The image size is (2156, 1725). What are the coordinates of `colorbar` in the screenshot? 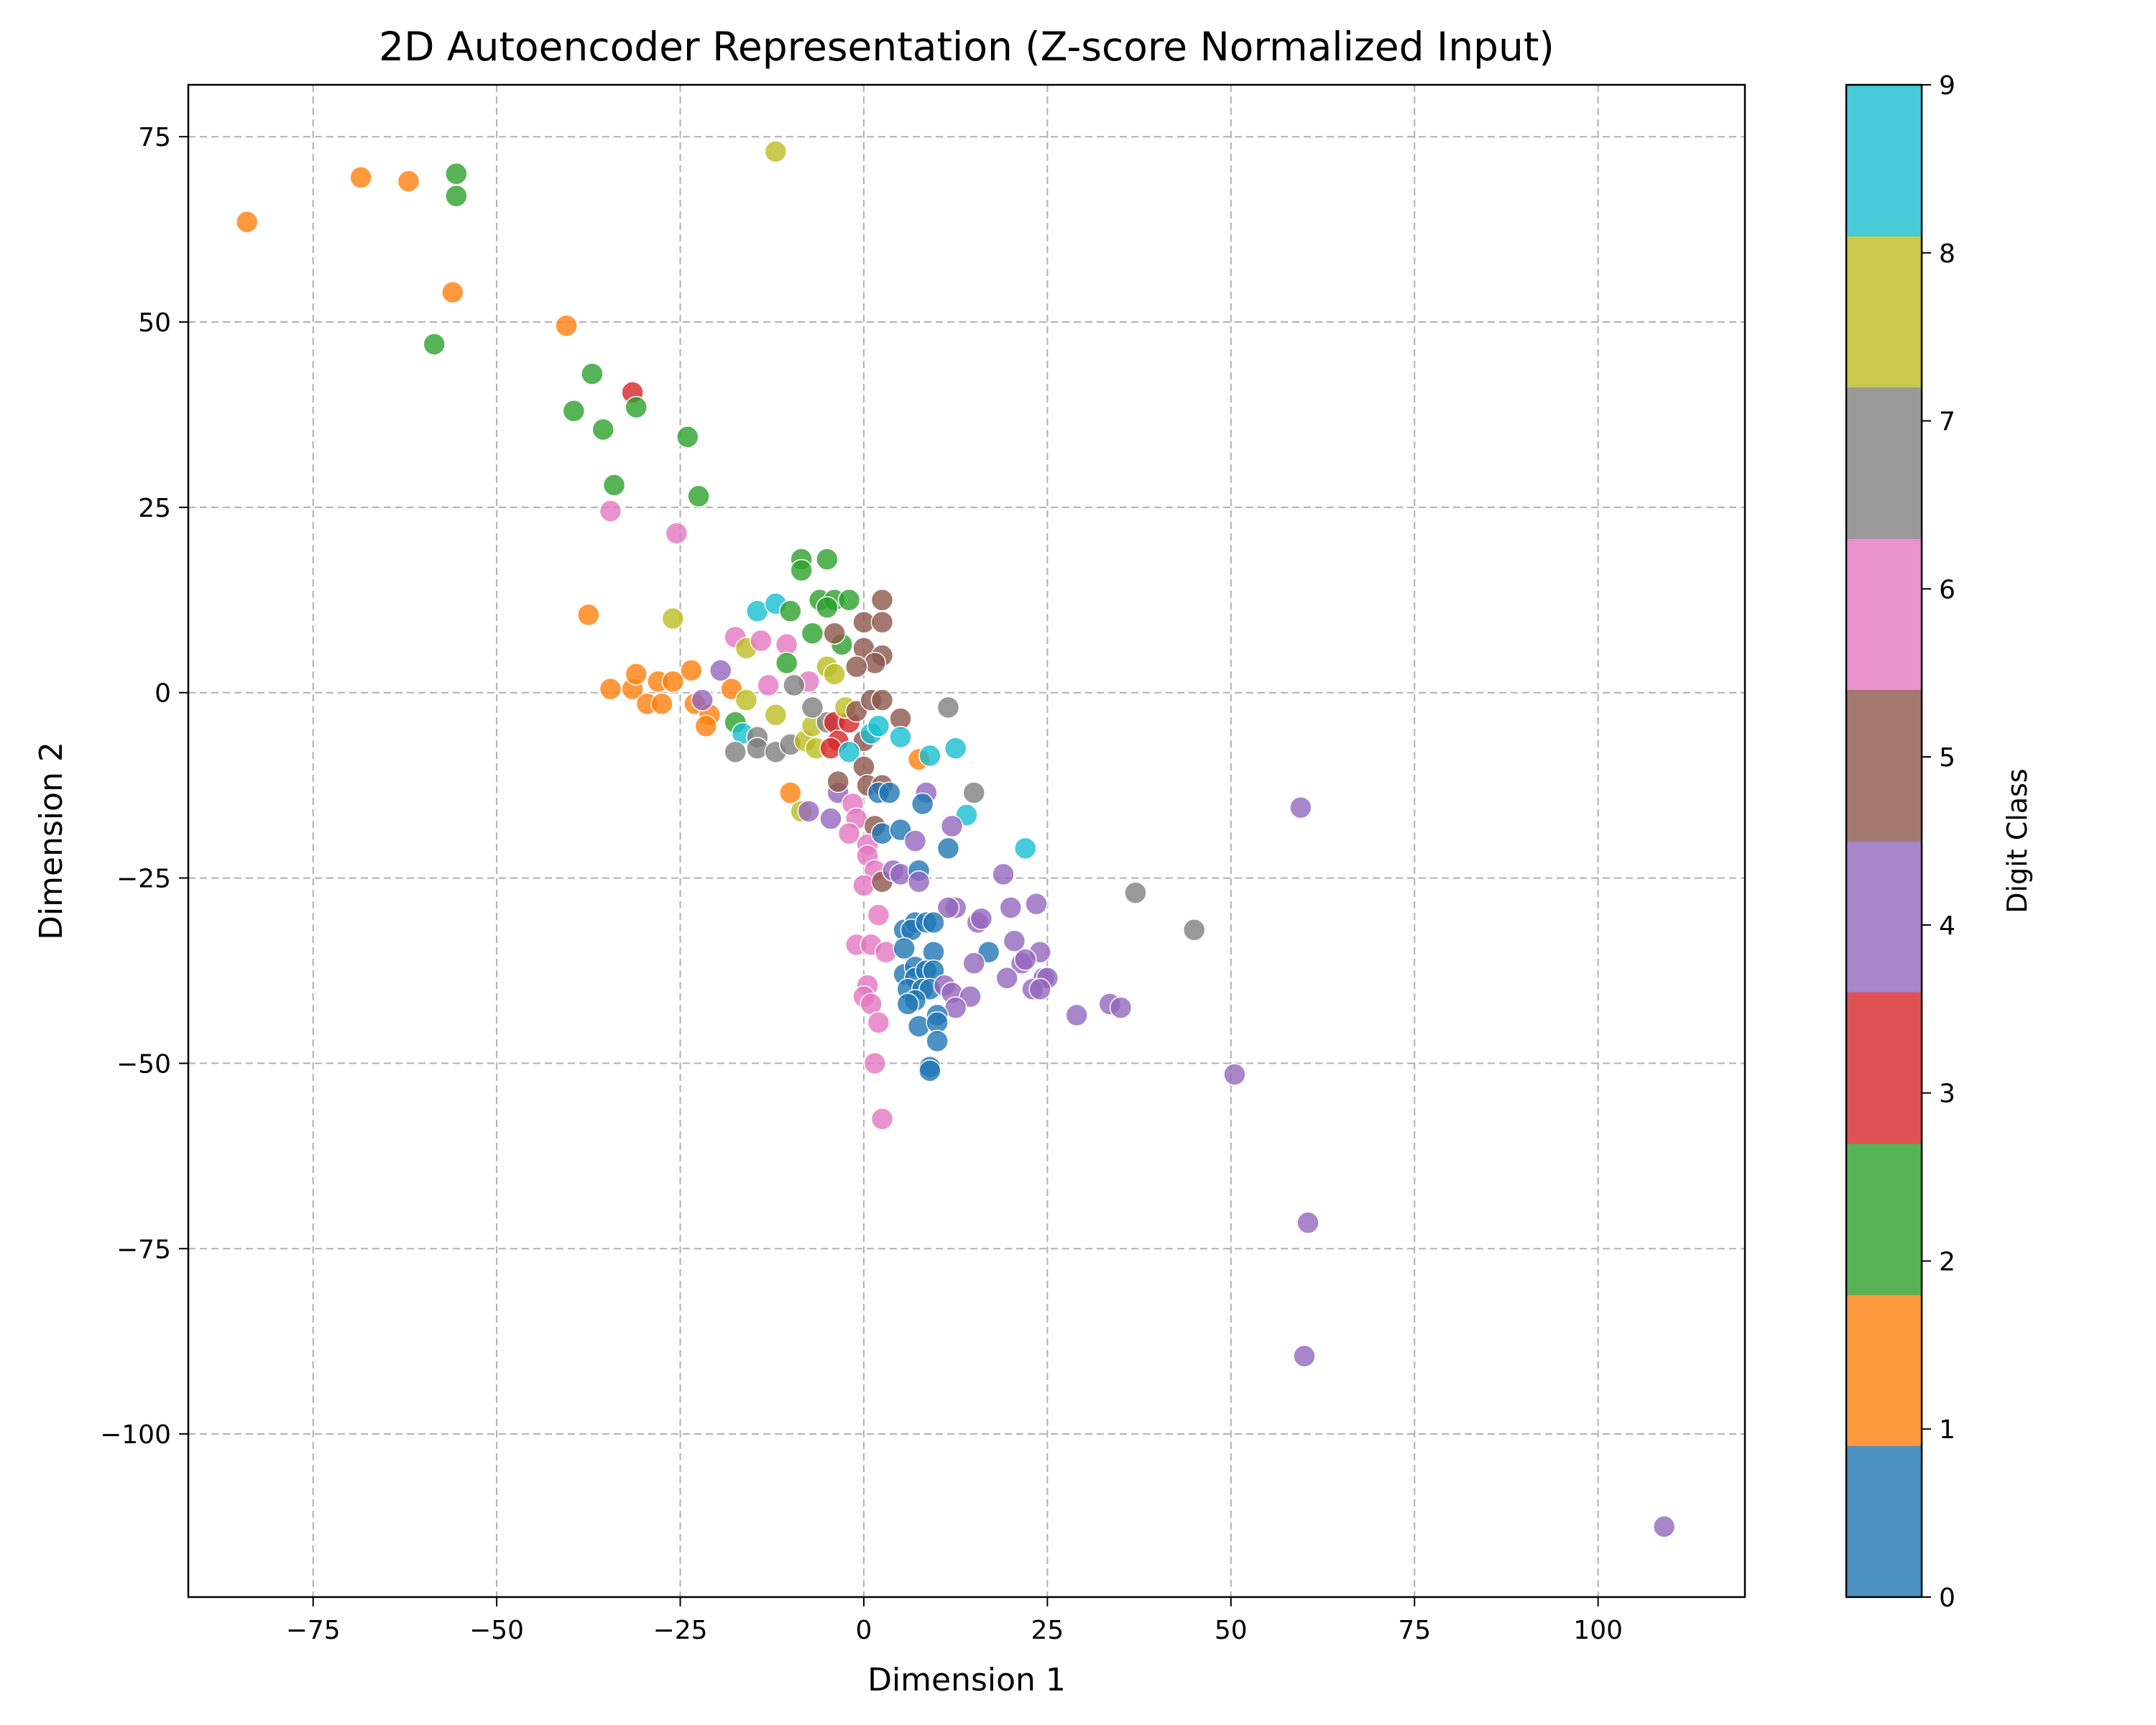 It's located at (1884, 841).